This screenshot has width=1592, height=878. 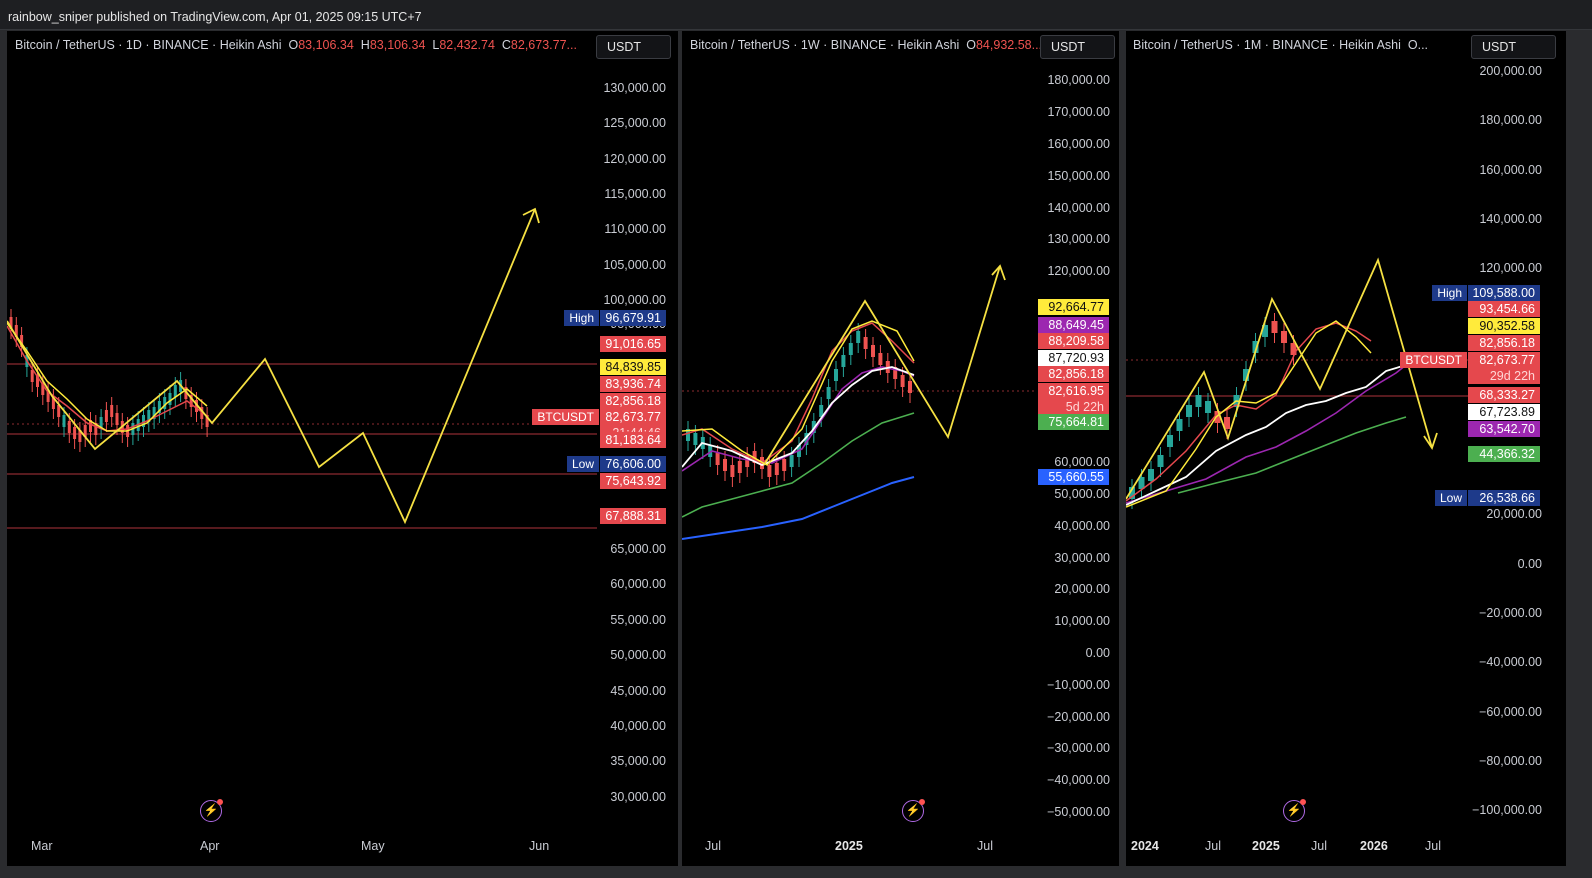 I want to click on price-tag: 88,649.45, so click(x=1073, y=325).